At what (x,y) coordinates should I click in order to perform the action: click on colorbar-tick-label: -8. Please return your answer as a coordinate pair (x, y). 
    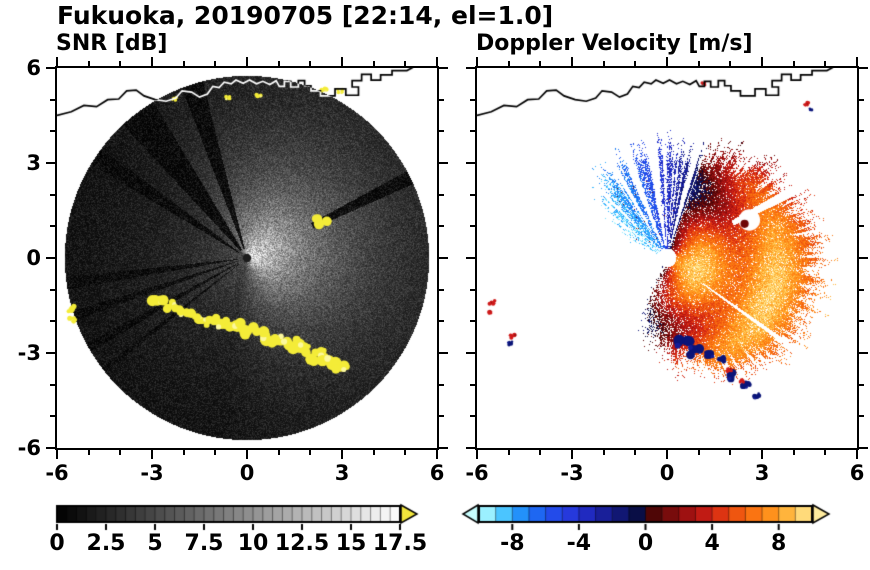
    Looking at the image, I should click on (512, 543).